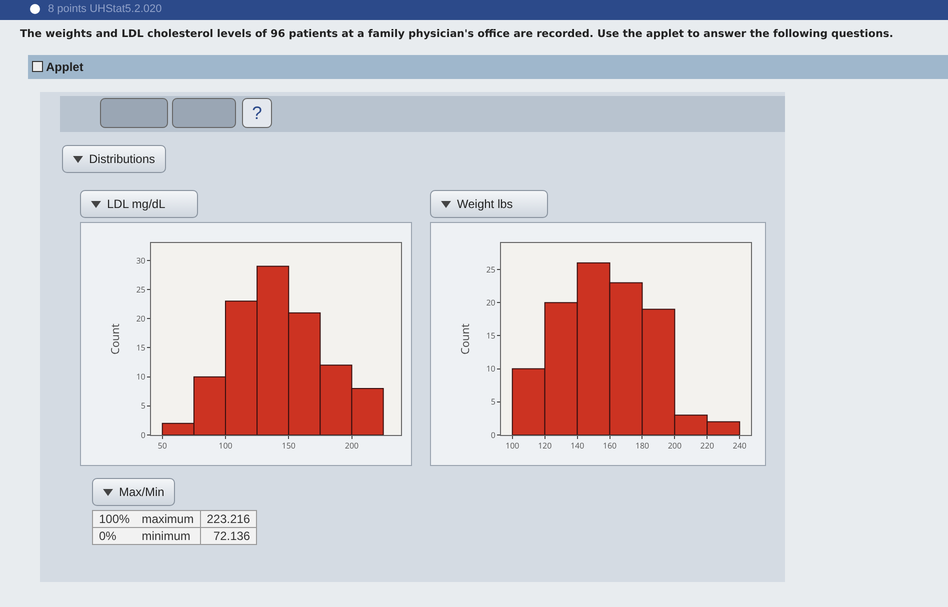  What do you see at coordinates (134, 492) in the screenshot?
I see `text: Max/Min` at bounding box center [134, 492].